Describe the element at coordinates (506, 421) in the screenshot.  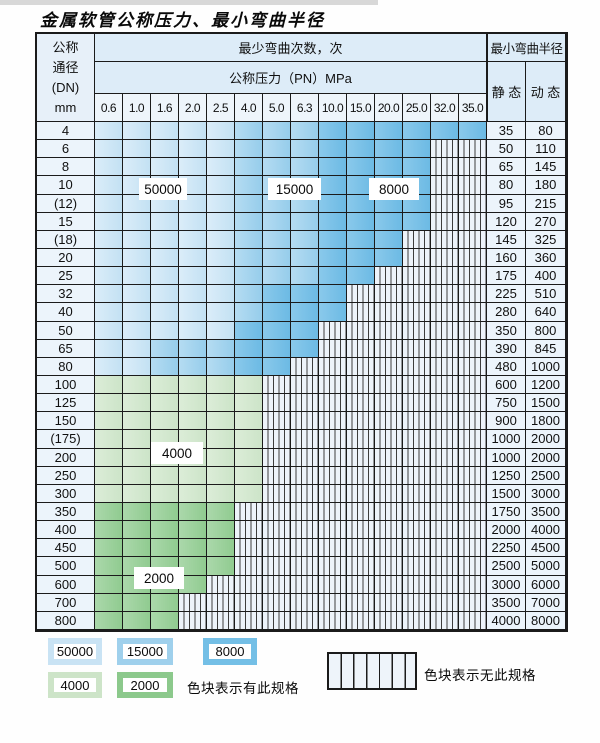
I see `static-radius-cell: 900` at that location.